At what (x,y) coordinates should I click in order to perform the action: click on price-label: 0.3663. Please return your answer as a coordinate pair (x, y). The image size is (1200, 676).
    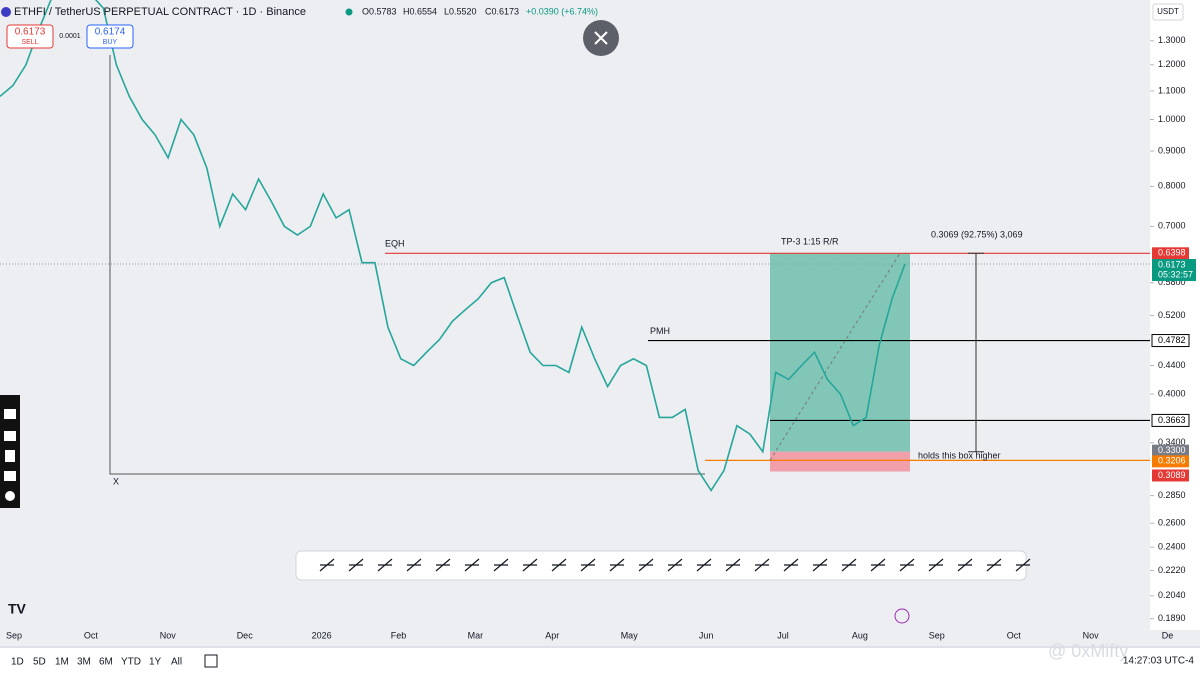
    Looking at the image, I should click on (1172, 420).